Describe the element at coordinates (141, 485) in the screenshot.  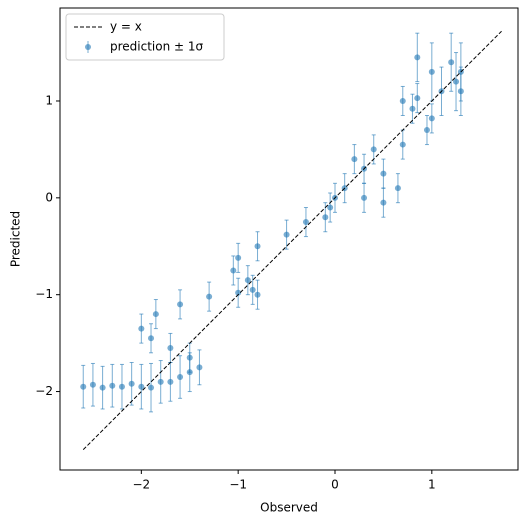
I see `x-tick-label: −2` at that location.